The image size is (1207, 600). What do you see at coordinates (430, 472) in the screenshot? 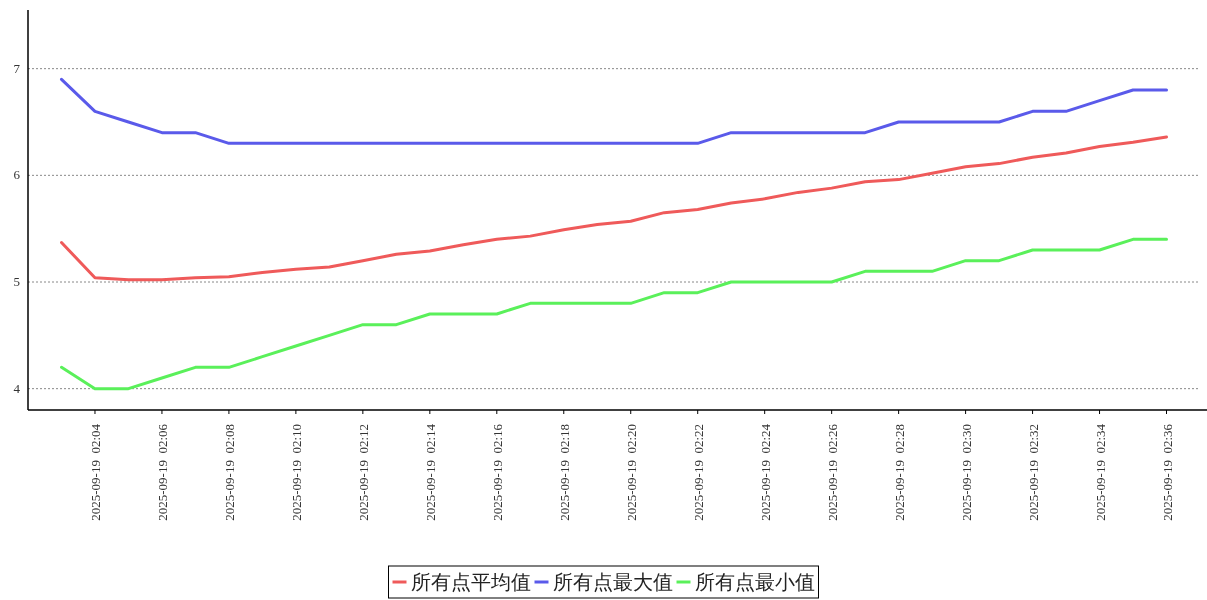
I see `x-tick-label: 2025-09-19 02:14` at bounding box center [430, 472].